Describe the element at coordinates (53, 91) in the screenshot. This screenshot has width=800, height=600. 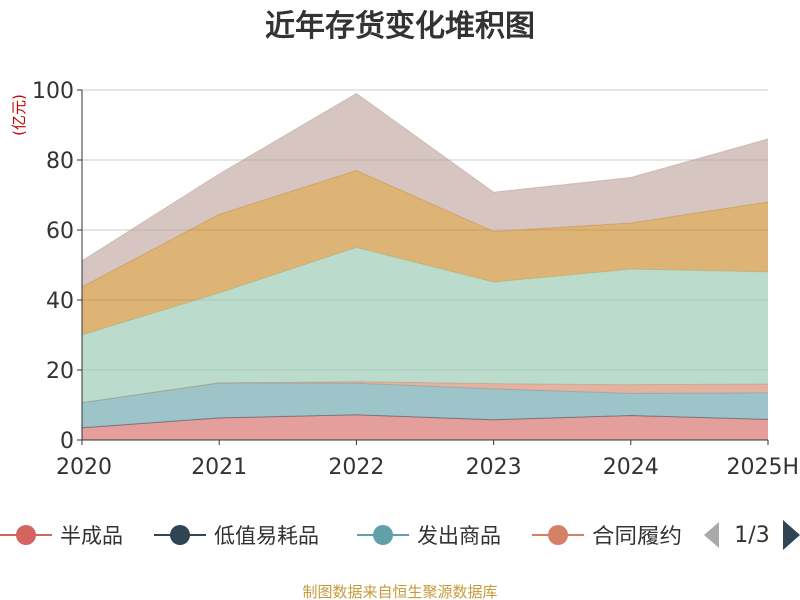
I see `y-tick-label: 100` at that location.